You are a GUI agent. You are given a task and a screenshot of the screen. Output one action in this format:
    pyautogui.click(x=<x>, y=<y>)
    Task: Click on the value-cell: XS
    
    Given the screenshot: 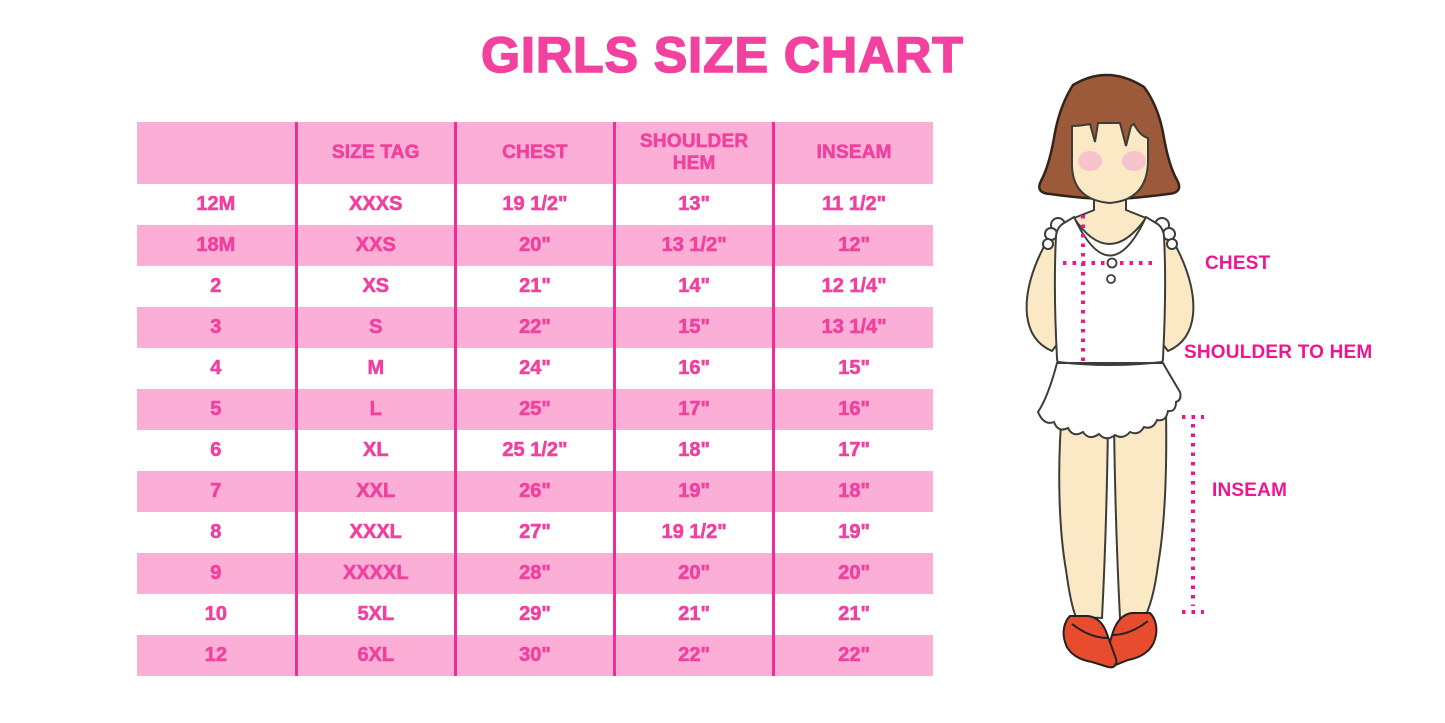 What is the action you would take?
    pyautogui.click(x=375, y=286)
    